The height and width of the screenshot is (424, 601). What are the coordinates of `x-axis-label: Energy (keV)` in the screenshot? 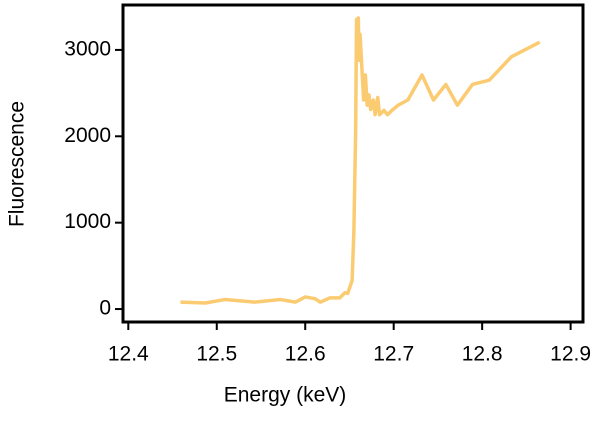 It's located at (285, 395).